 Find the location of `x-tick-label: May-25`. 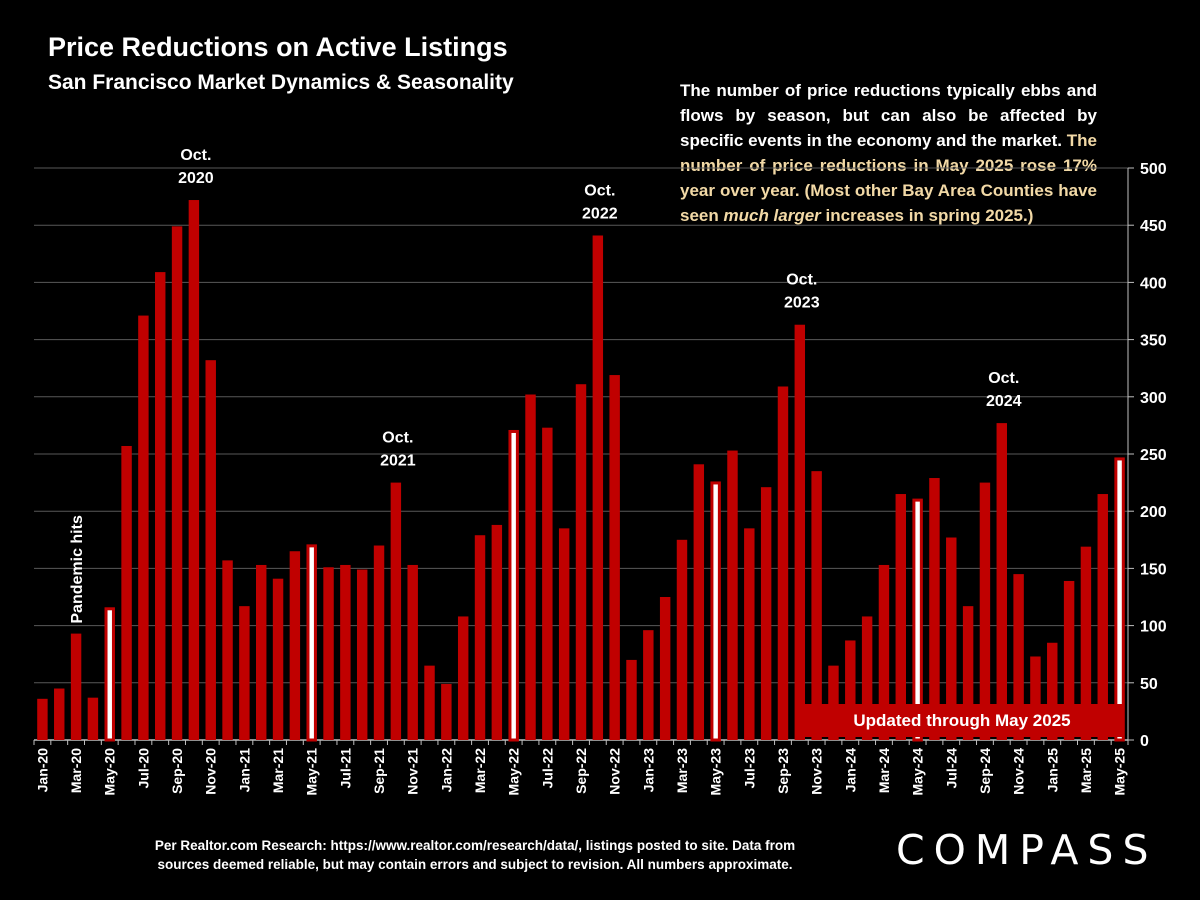

x-tick-label: May-25 is located at coordinates (1120, 772).